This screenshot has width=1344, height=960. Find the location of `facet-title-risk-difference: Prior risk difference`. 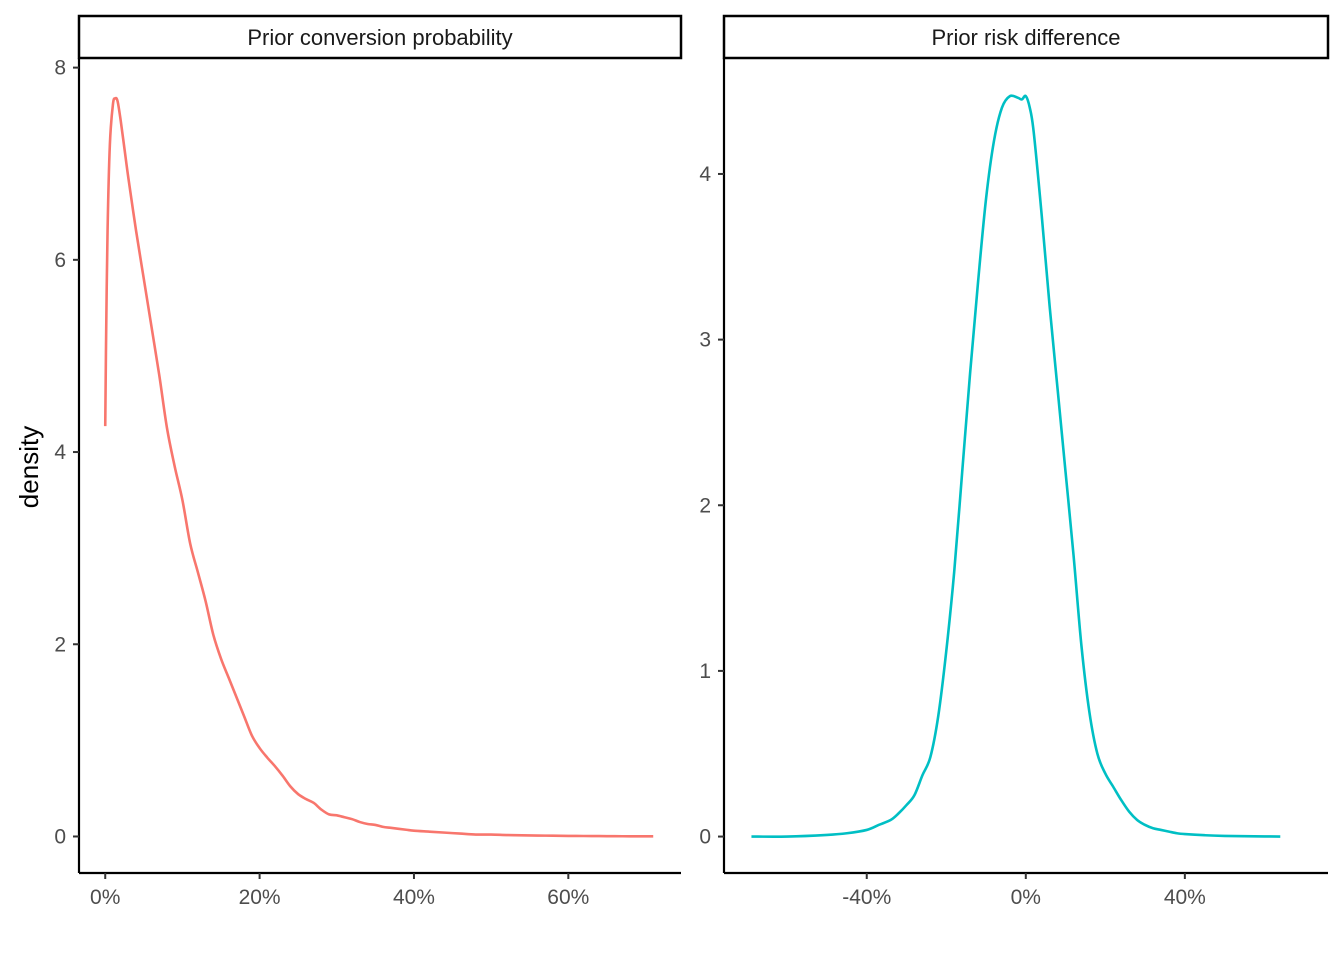

facet-title-risk-difference: Prior risk difference is located at coordinates (1025, 37).